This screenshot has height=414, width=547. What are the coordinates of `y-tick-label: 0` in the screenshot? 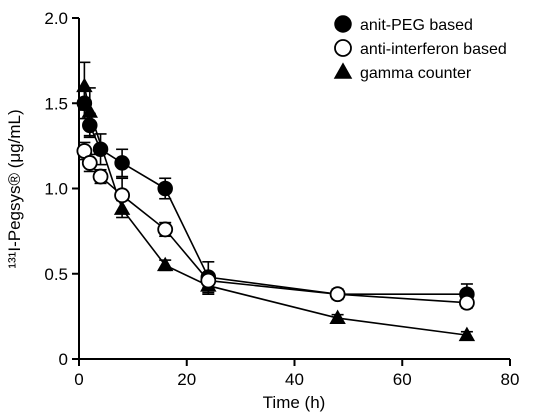 It's located at (63, 359).